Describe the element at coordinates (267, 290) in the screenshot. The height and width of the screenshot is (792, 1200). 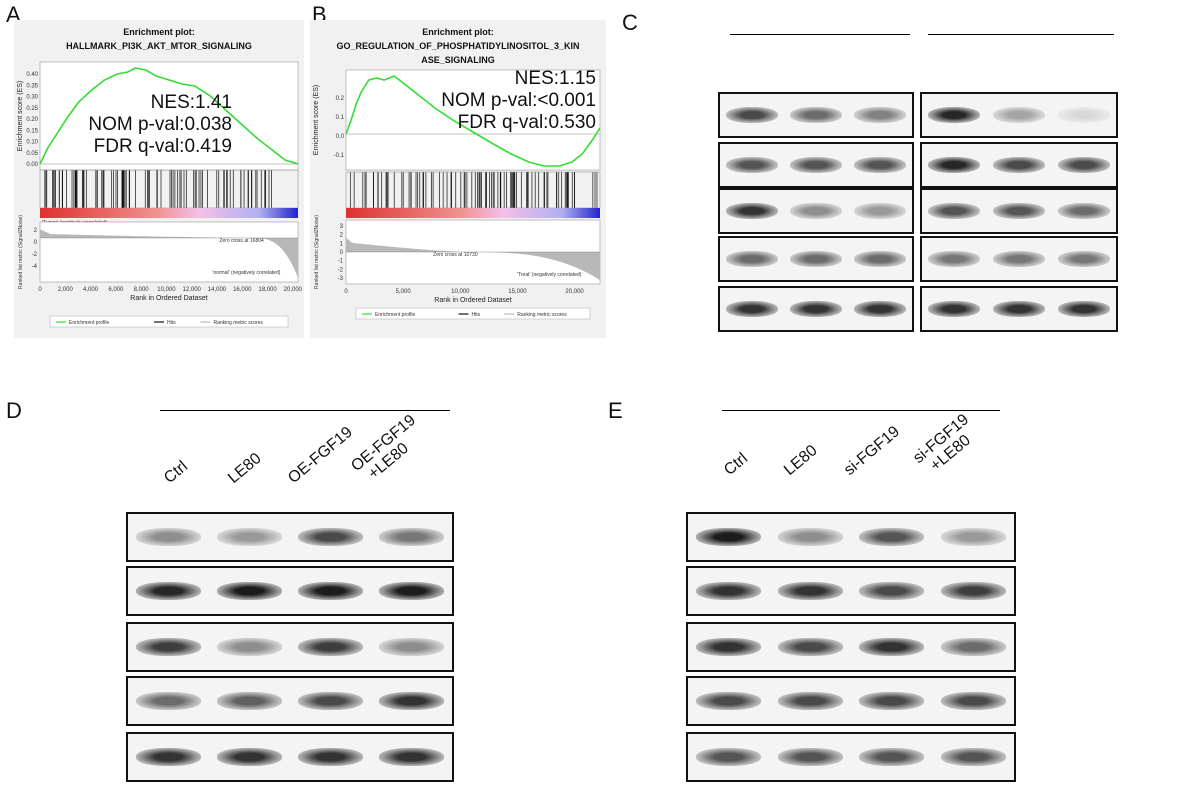
I see `x-tick-label: 18,000` at that location.